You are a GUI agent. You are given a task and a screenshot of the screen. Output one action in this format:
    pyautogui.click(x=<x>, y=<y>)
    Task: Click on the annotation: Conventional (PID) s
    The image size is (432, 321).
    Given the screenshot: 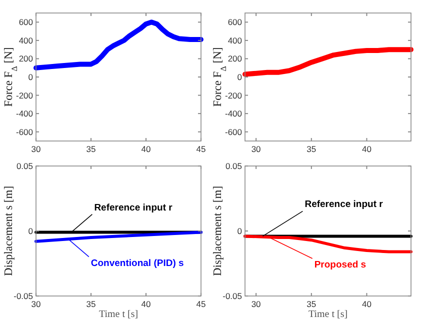 What is the action you would take?
    pyautogui.click(x=137, y=263)
    